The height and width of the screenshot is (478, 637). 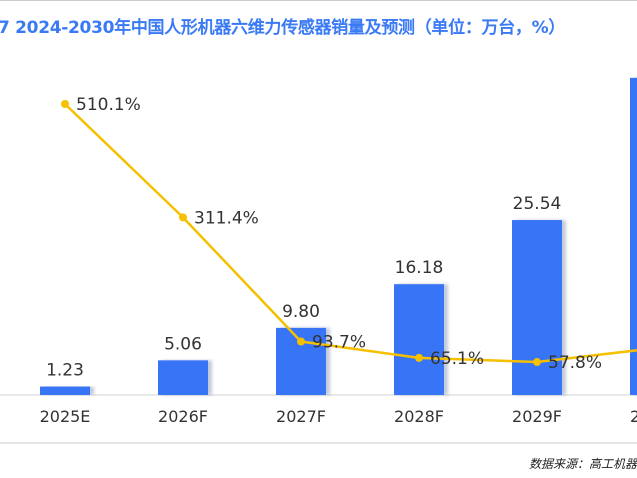 What do you see at coordinates (183, 344) in the screenshot?
I see `bar-label-2026F: 5.06` at bounding box center [183, 344].